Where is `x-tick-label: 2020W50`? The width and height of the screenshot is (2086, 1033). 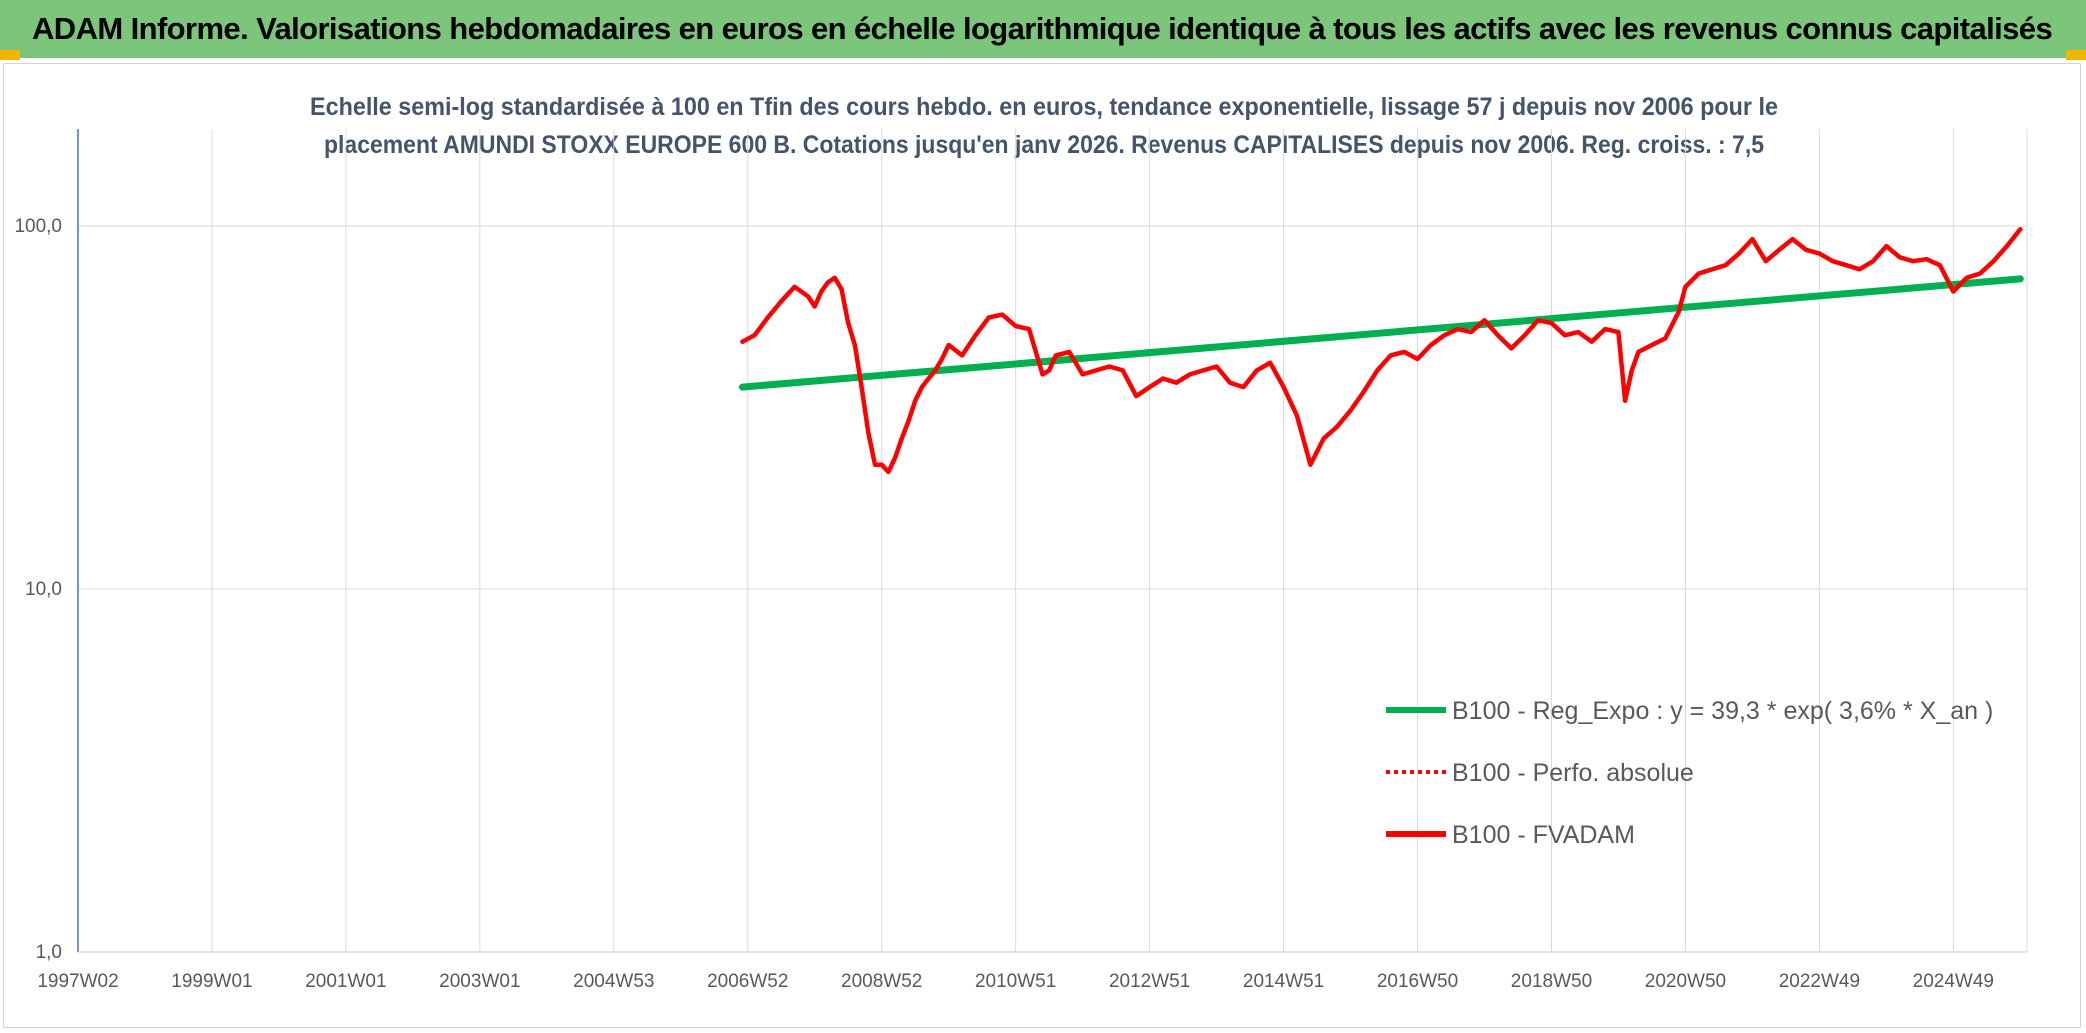
x-tick-label: 2020W50 is located at coordinates (1685, 981).